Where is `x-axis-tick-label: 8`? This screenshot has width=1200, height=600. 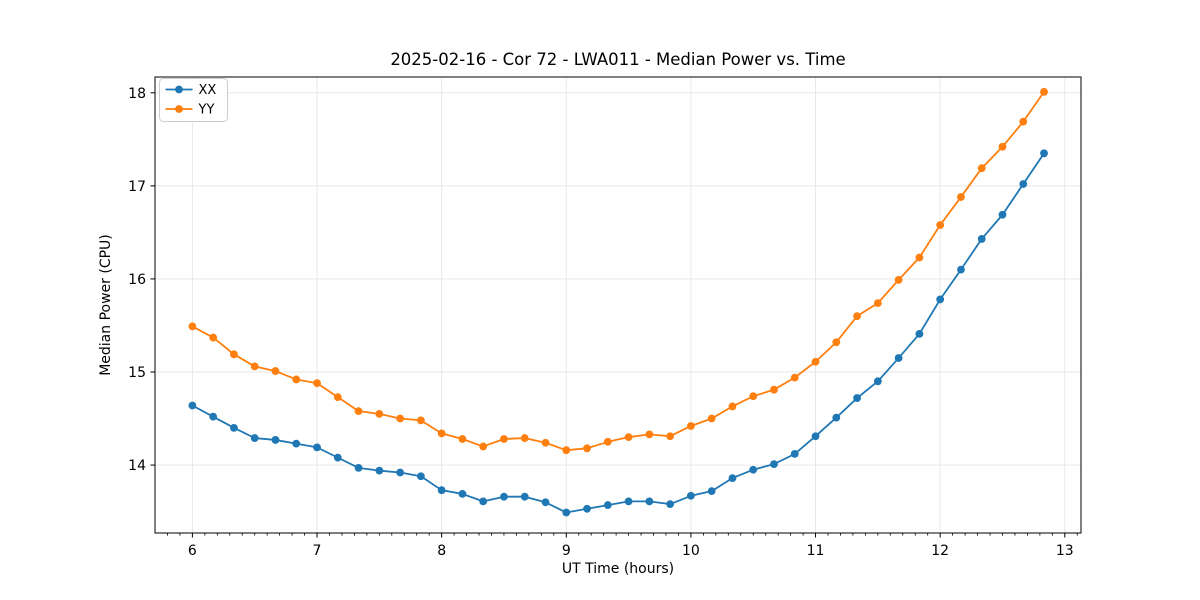 x-axis-tick-label: 8 is located at coordinates (441, 551).